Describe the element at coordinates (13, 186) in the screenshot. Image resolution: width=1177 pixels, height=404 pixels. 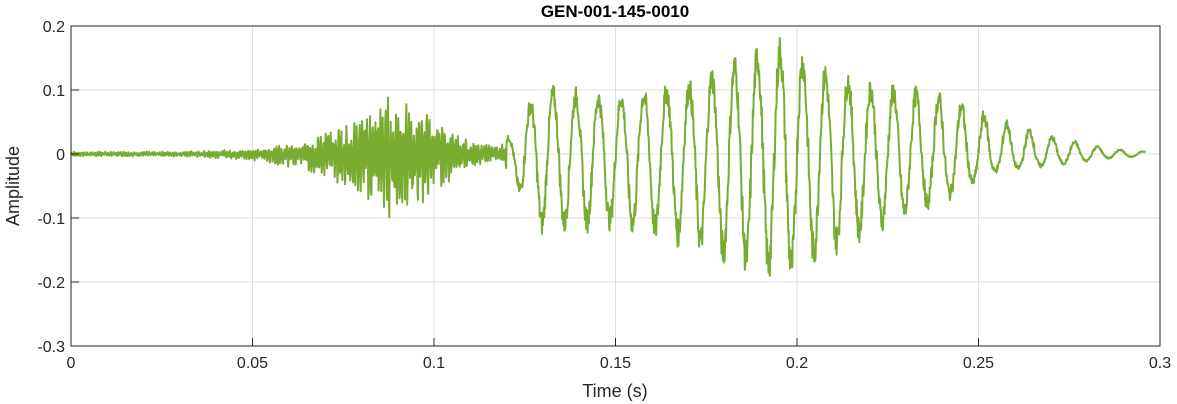
I see `y-axis-label: Amplitude` at that location.